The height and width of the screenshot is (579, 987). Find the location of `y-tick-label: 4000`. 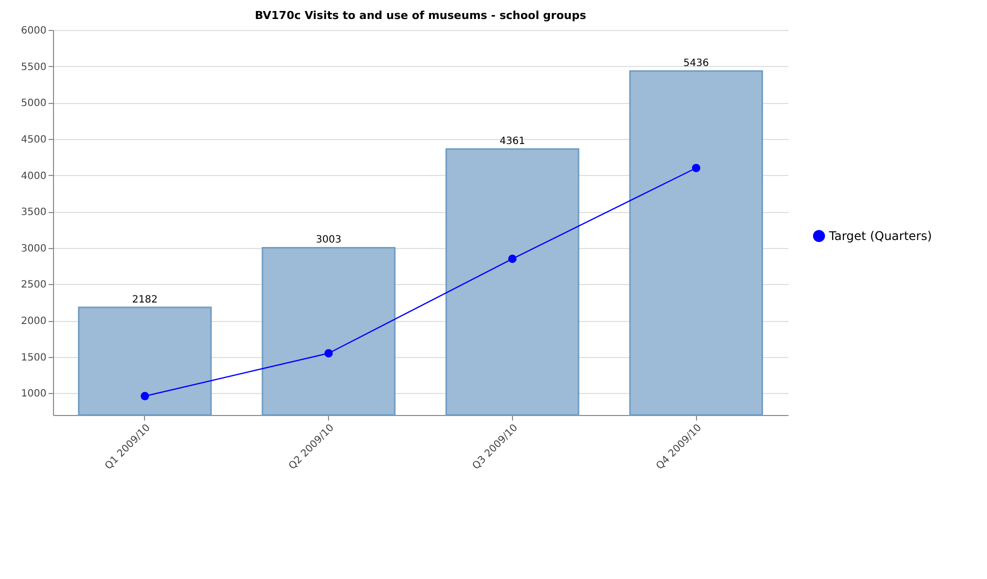

y-tick-label: 4000 is located at coordinates (33, 176).